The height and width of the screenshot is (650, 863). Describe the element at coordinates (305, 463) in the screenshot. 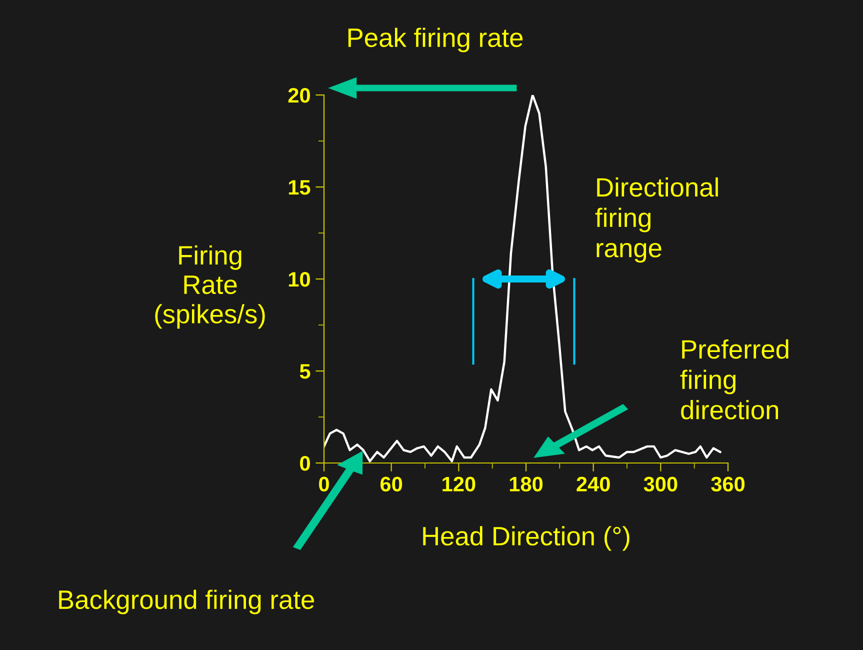

I see `y-tick-label: 0` at that location.